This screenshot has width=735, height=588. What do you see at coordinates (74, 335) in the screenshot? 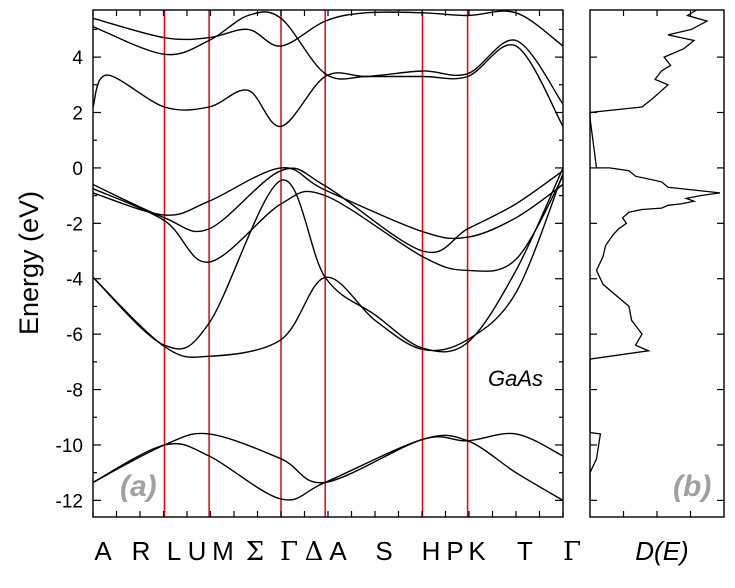
I see `y-tick-label: -6` at bounding box center [74, 335].